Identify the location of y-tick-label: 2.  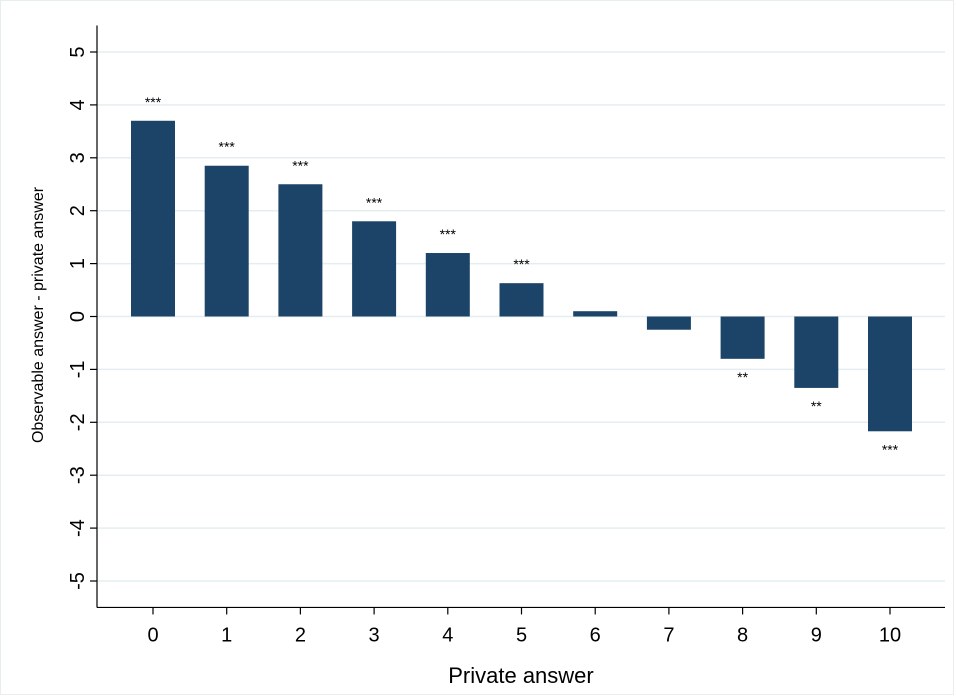
(78, 210).